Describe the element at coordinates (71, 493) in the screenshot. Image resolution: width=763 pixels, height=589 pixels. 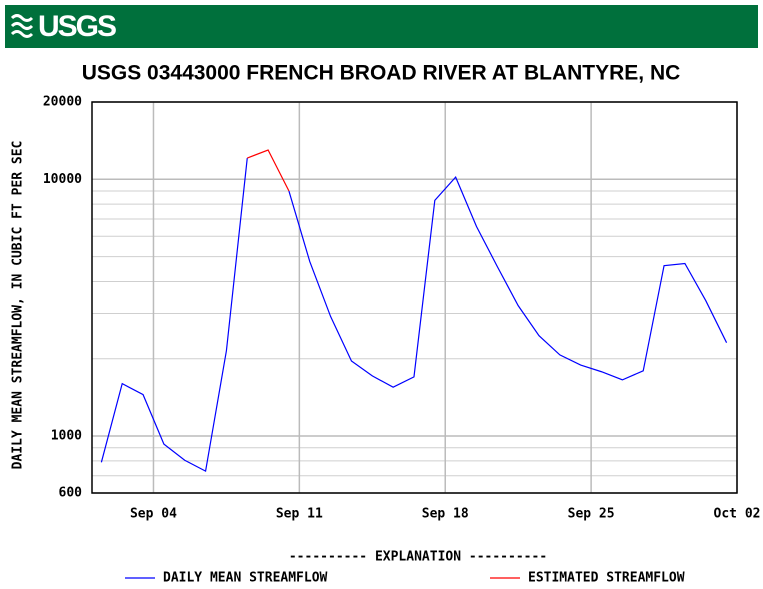
I see `y-tick-label: 600` at that location.